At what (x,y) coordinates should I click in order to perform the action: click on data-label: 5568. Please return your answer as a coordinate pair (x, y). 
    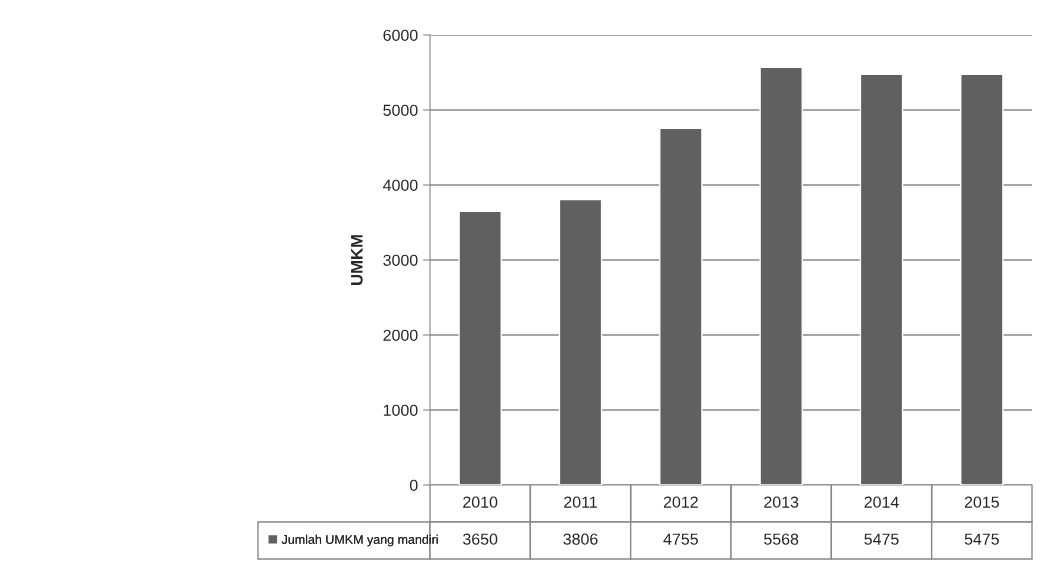
    Looking at the image, I should click on (781, 539).